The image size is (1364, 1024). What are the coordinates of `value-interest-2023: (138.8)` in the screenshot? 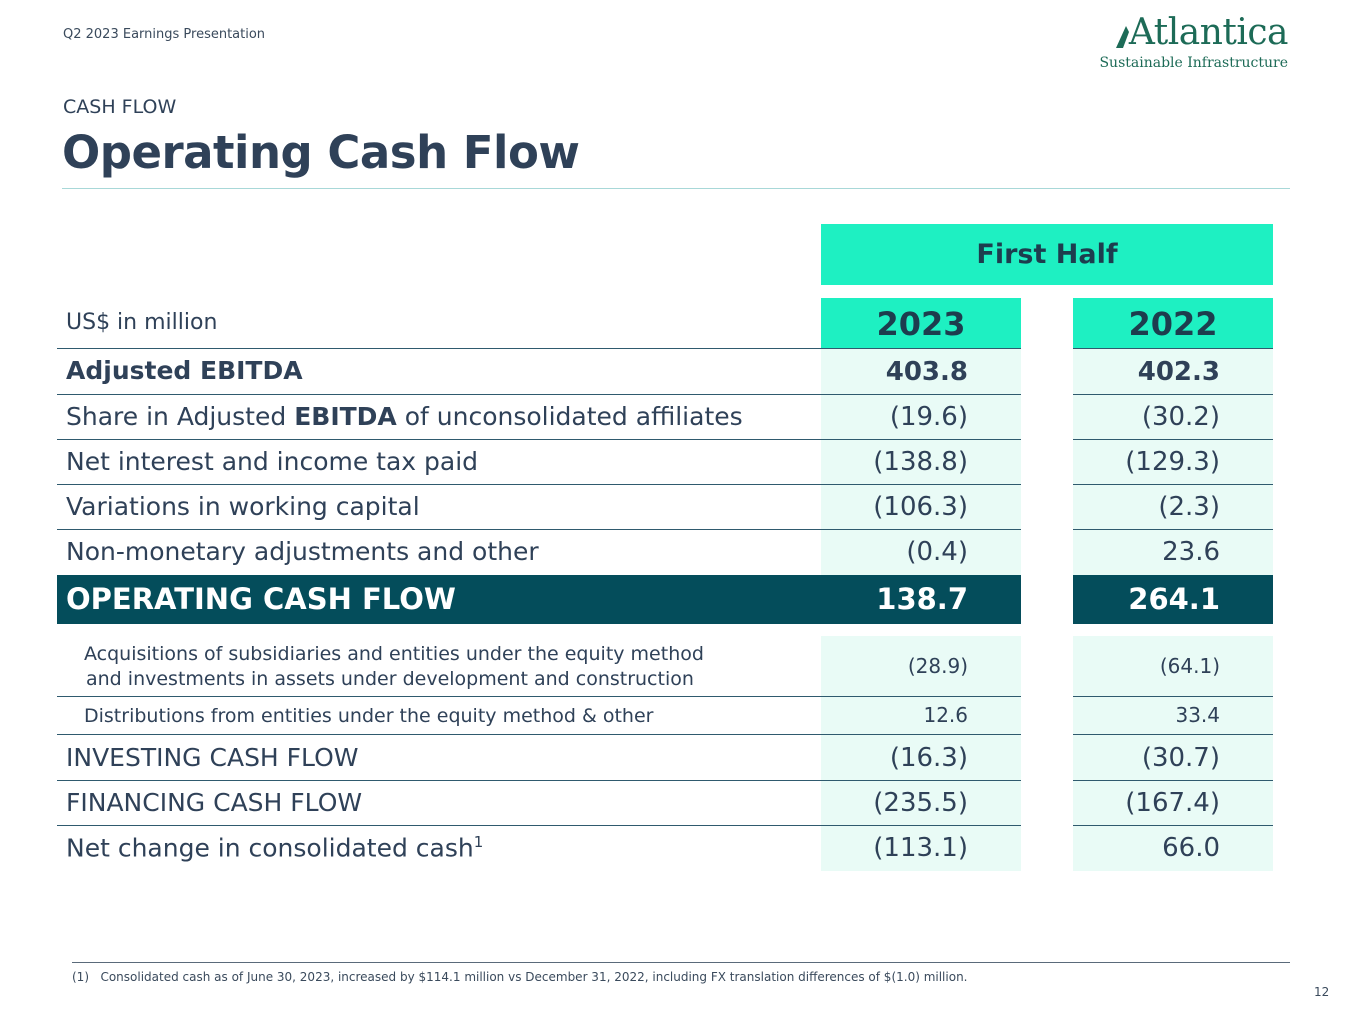 It's located at (920, 462).